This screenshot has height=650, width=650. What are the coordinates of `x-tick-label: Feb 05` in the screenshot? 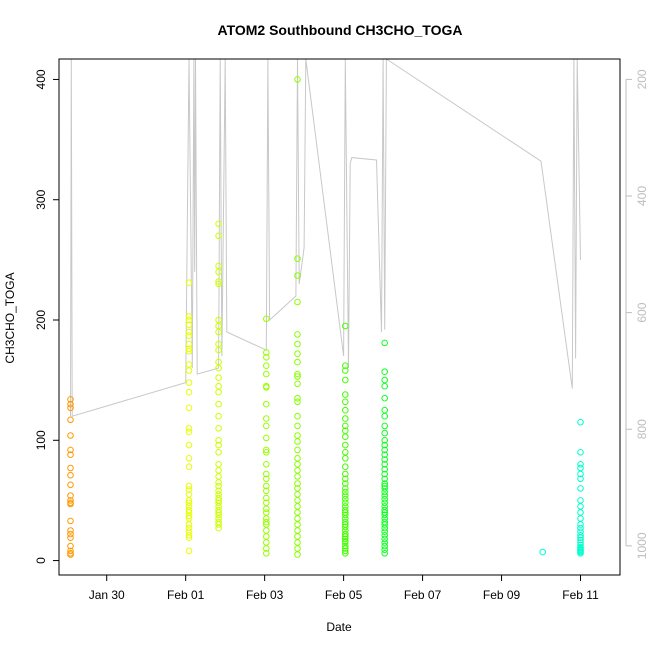 It's located at (344, 595).